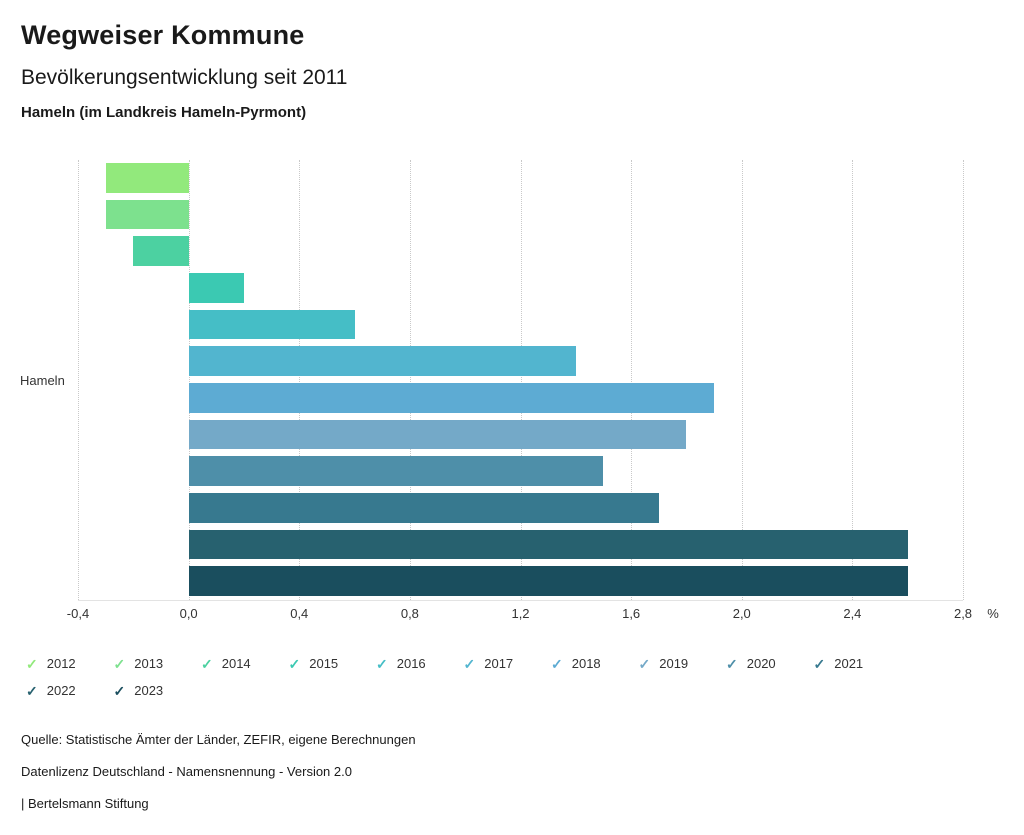  Describe the element at coordinates (520, 613) in the screenshot. I see `x-tick-label: 1,2` at that location.